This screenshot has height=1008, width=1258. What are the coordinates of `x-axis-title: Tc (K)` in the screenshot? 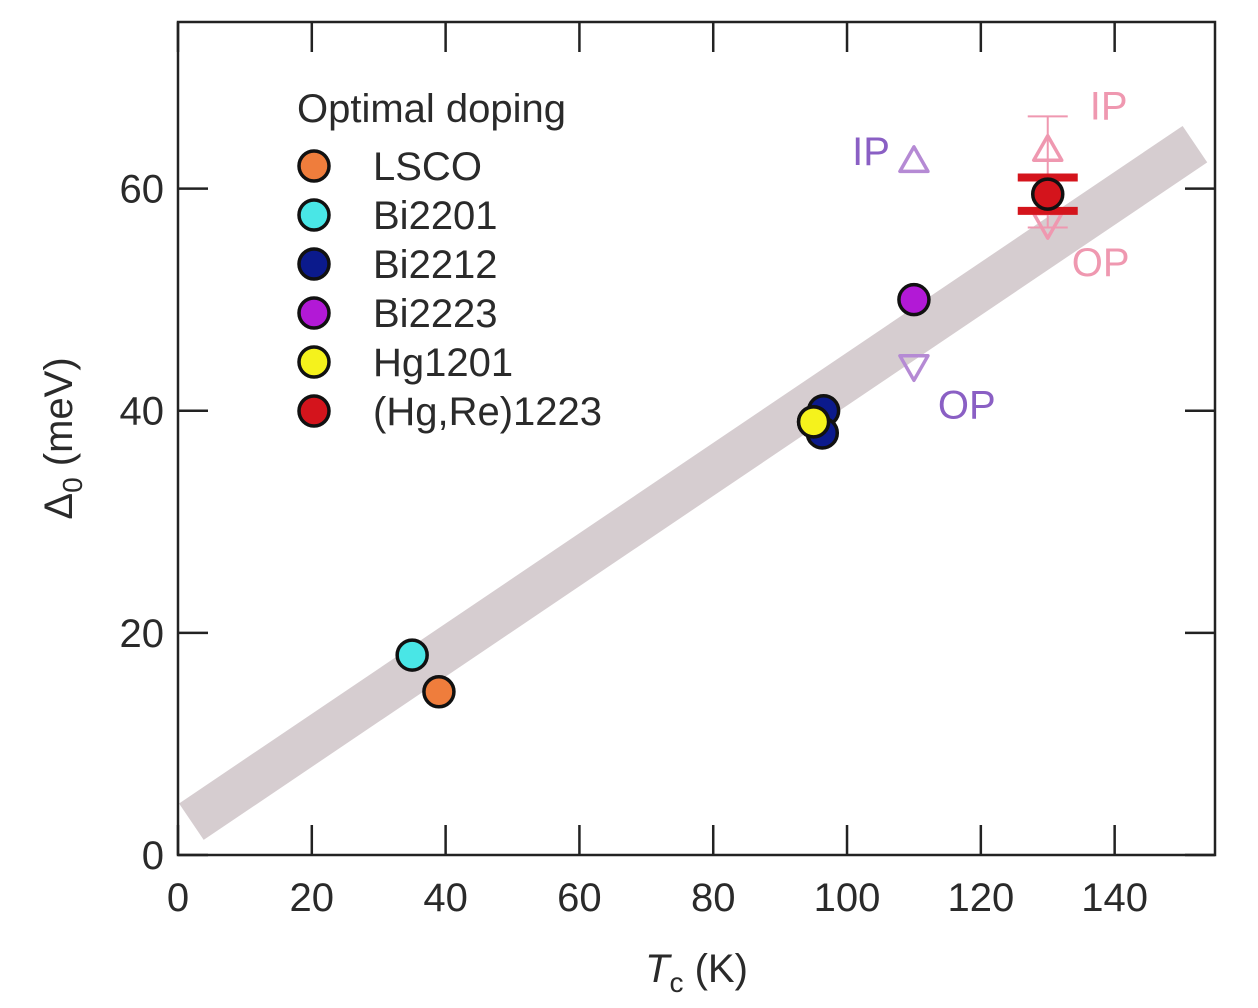 It's located at (696, 972).